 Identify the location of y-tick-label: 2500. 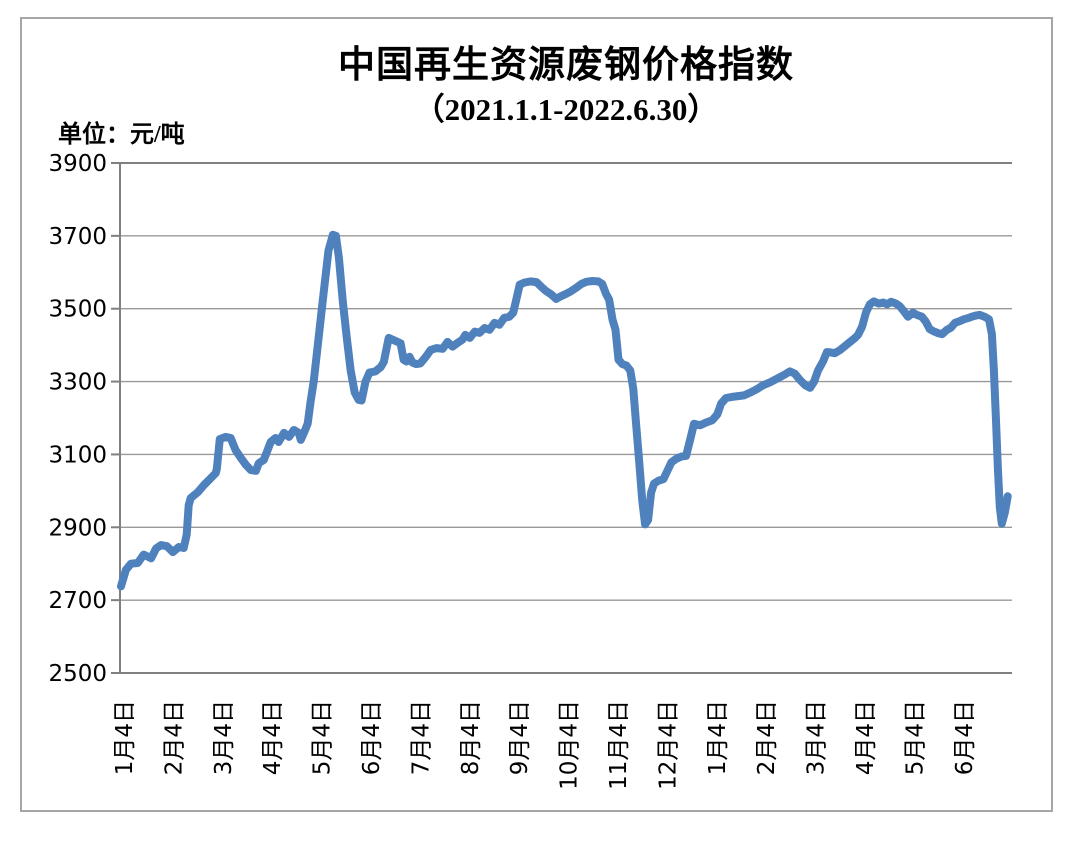
(77, 674).